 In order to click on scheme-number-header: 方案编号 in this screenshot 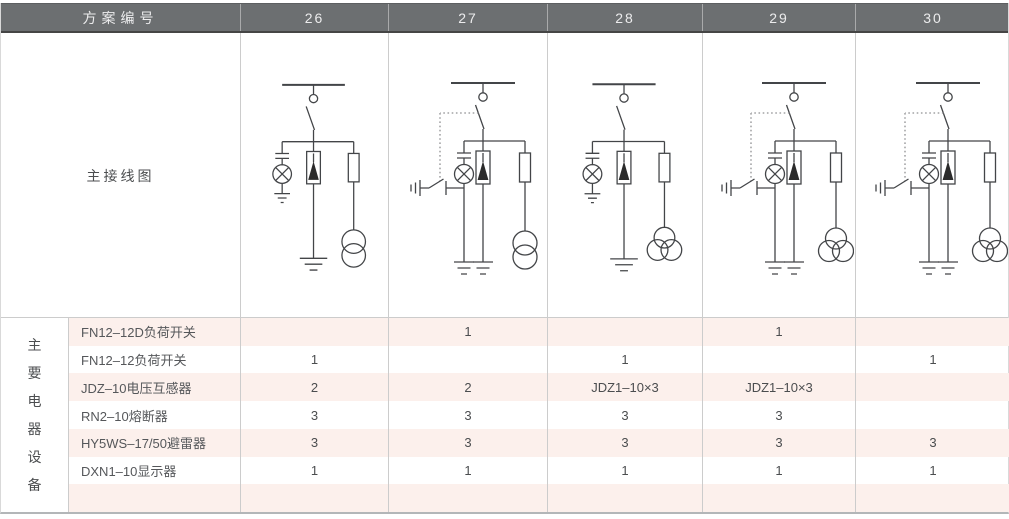, I will do `click(121, 17)`.